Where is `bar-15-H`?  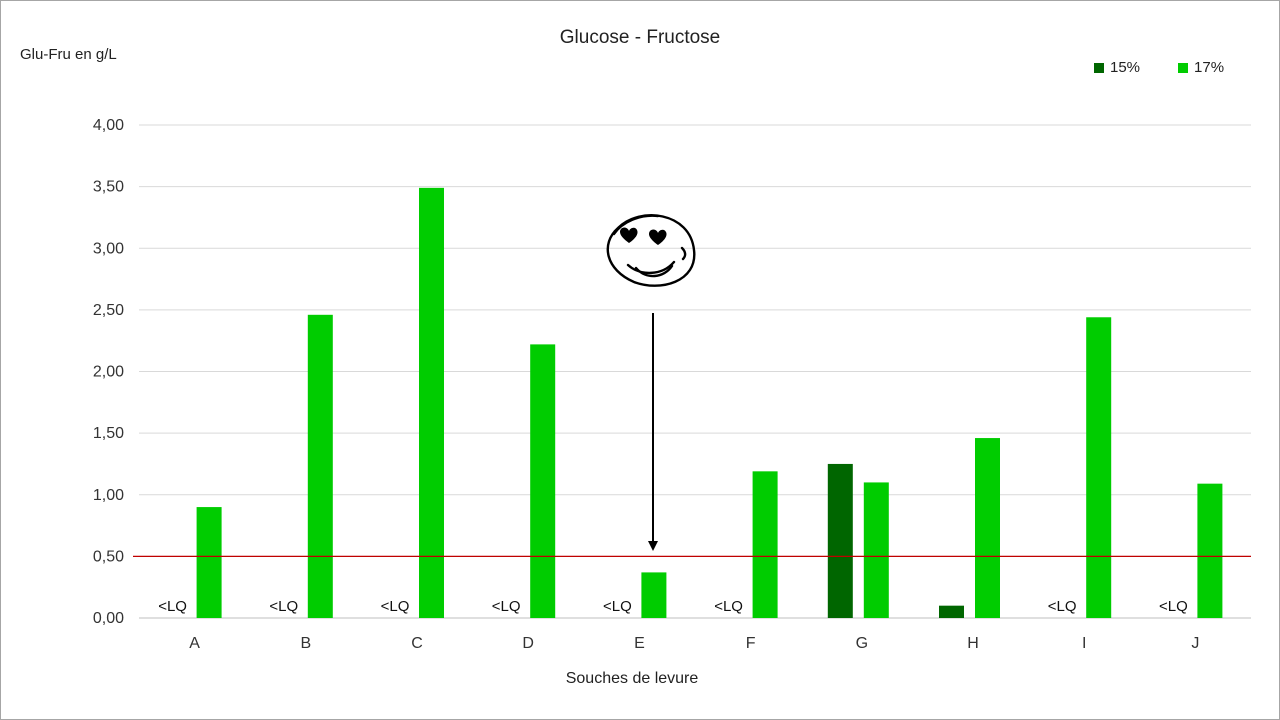 bar-15-H is located at coordinates (951, 611).